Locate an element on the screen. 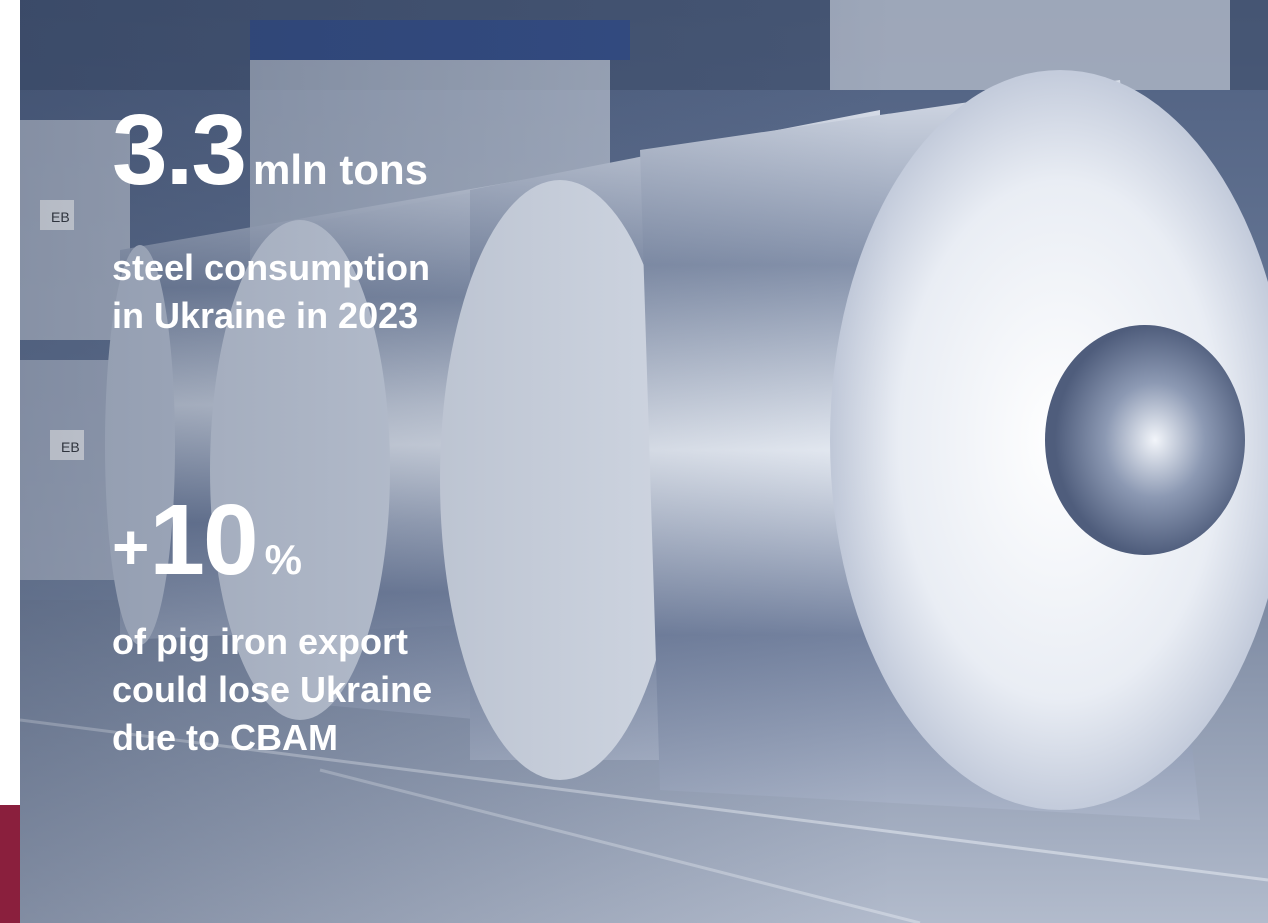  stat-value: 3.3 is located at coordinates (179, 150).